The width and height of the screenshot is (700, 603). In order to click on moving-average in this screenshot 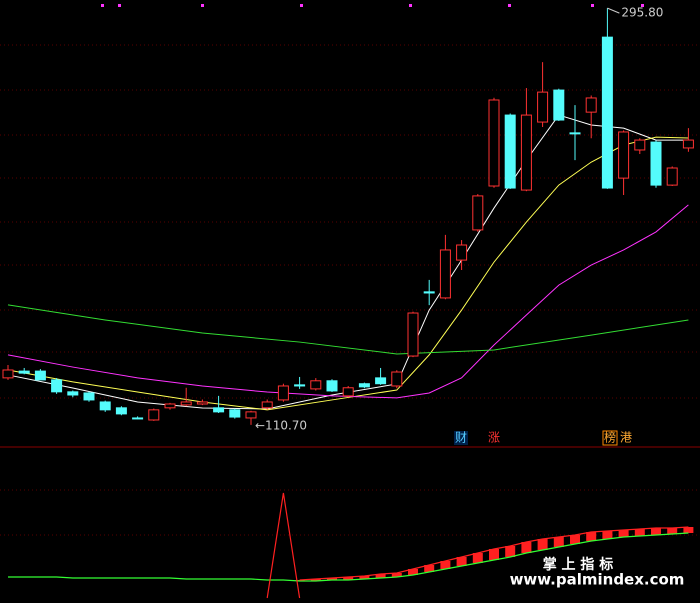, I will do `click(348, 329)`.